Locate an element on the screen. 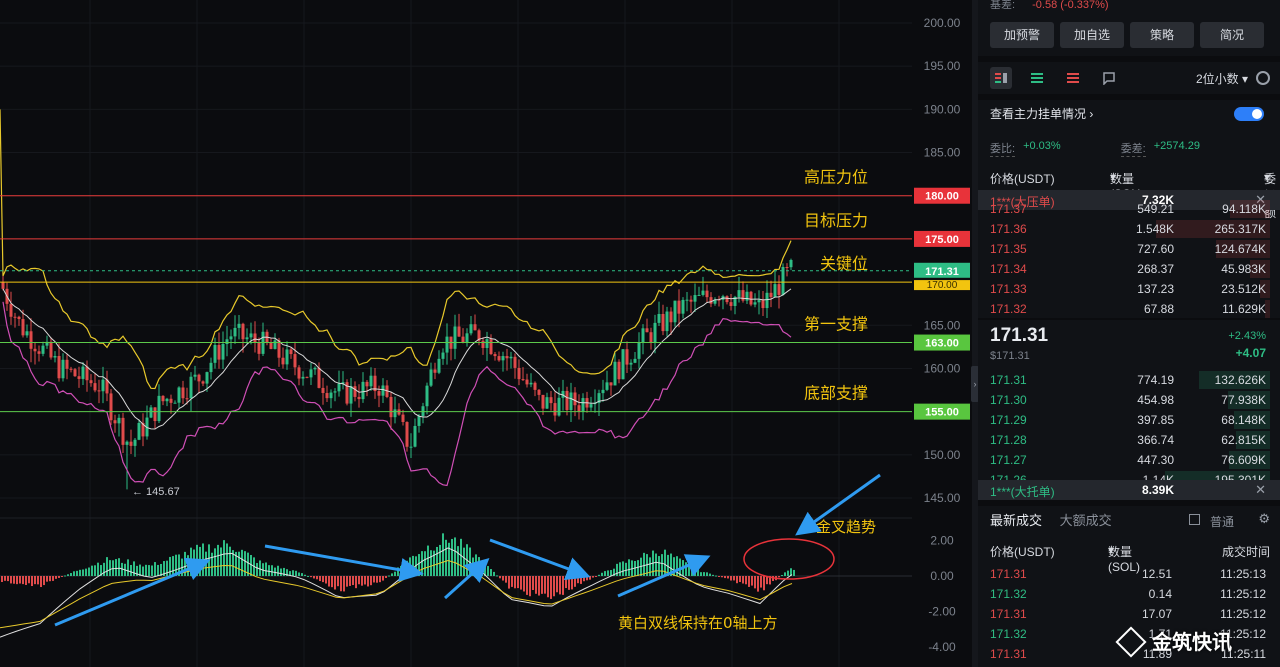 This screenshot has height=667, width=1280. tr-time-header: 成交时间 is located at coordinates (1245, 552).